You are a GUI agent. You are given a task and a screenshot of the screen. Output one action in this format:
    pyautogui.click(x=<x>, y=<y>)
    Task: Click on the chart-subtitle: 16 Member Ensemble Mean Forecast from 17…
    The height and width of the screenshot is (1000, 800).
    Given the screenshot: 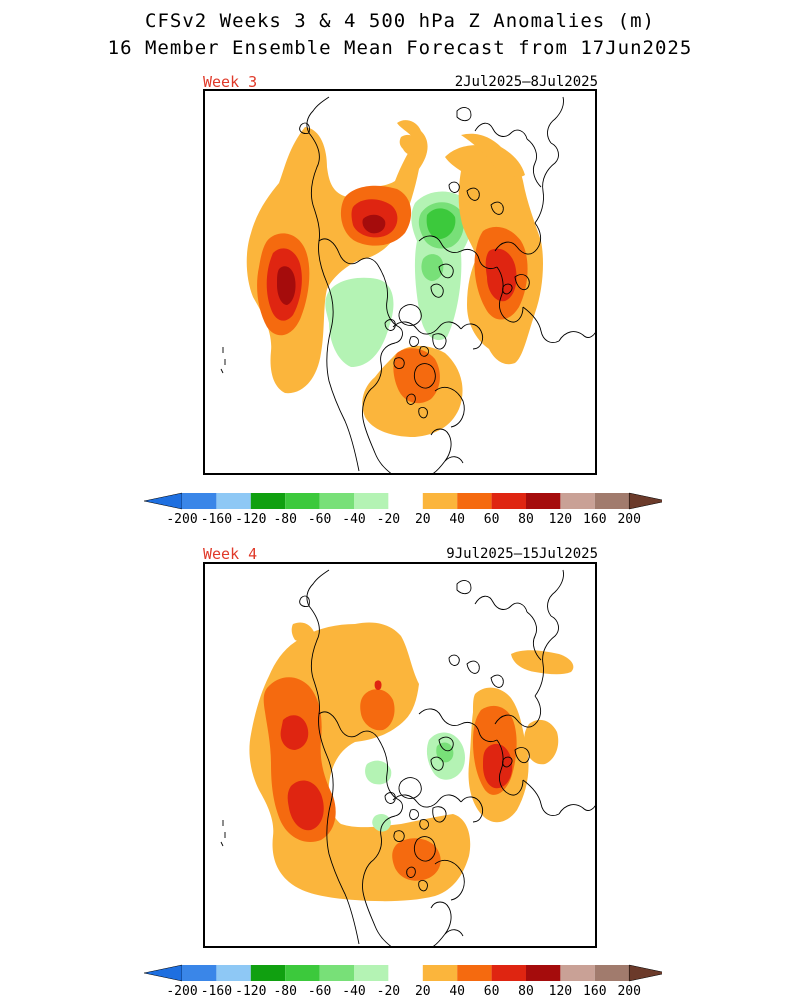 What is the action you would take?
    pyautogui.click(x=400, y=48)
    